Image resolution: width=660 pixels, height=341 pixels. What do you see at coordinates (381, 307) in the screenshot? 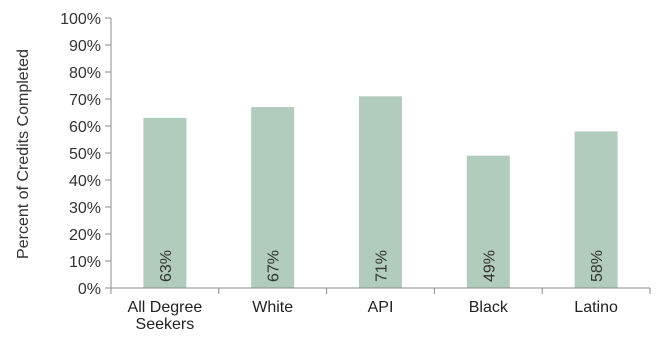
I see `category-label: API` at bounding box center [381, 307].